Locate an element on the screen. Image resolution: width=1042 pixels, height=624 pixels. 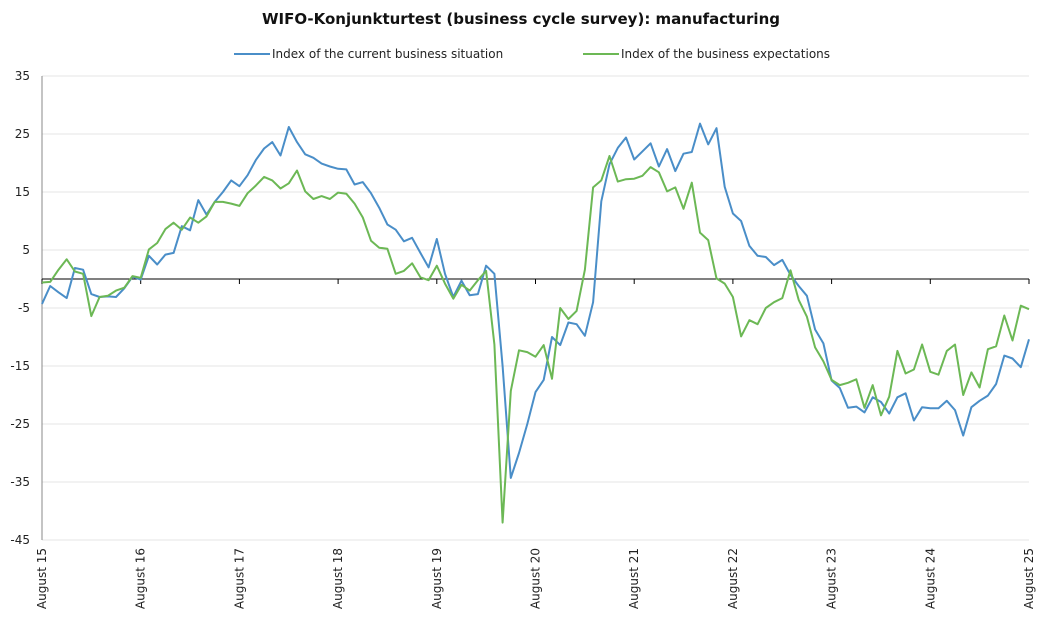
y-tick-label: -15 is located at coordinates (20, 366).